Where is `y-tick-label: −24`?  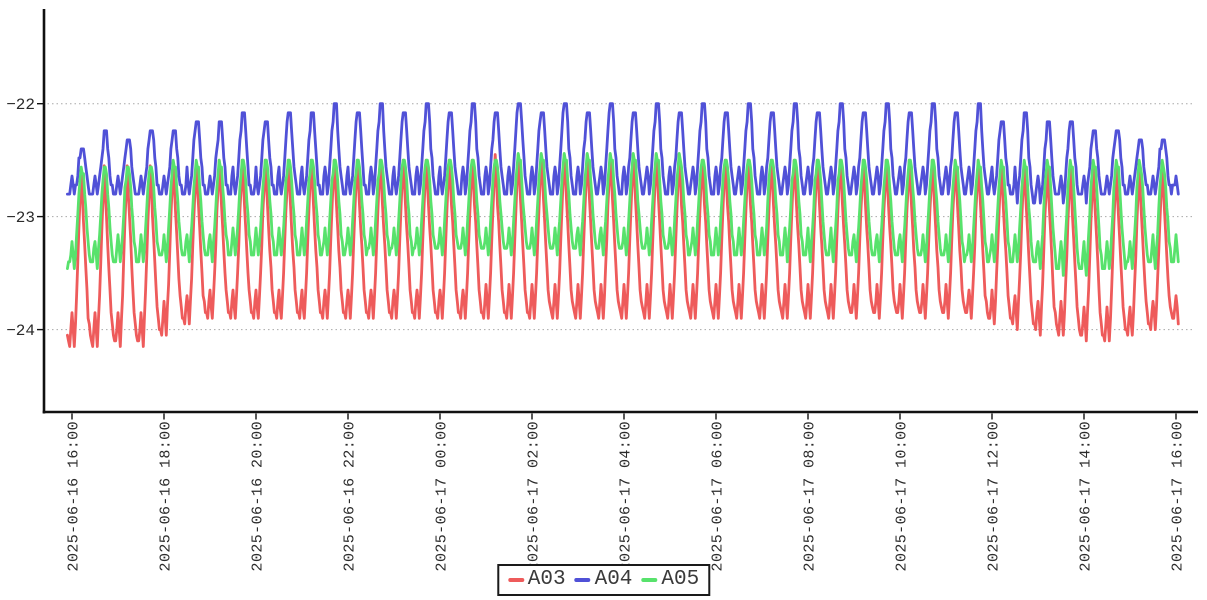 y-tick-label: −24 is located at coordinates (20, 331).